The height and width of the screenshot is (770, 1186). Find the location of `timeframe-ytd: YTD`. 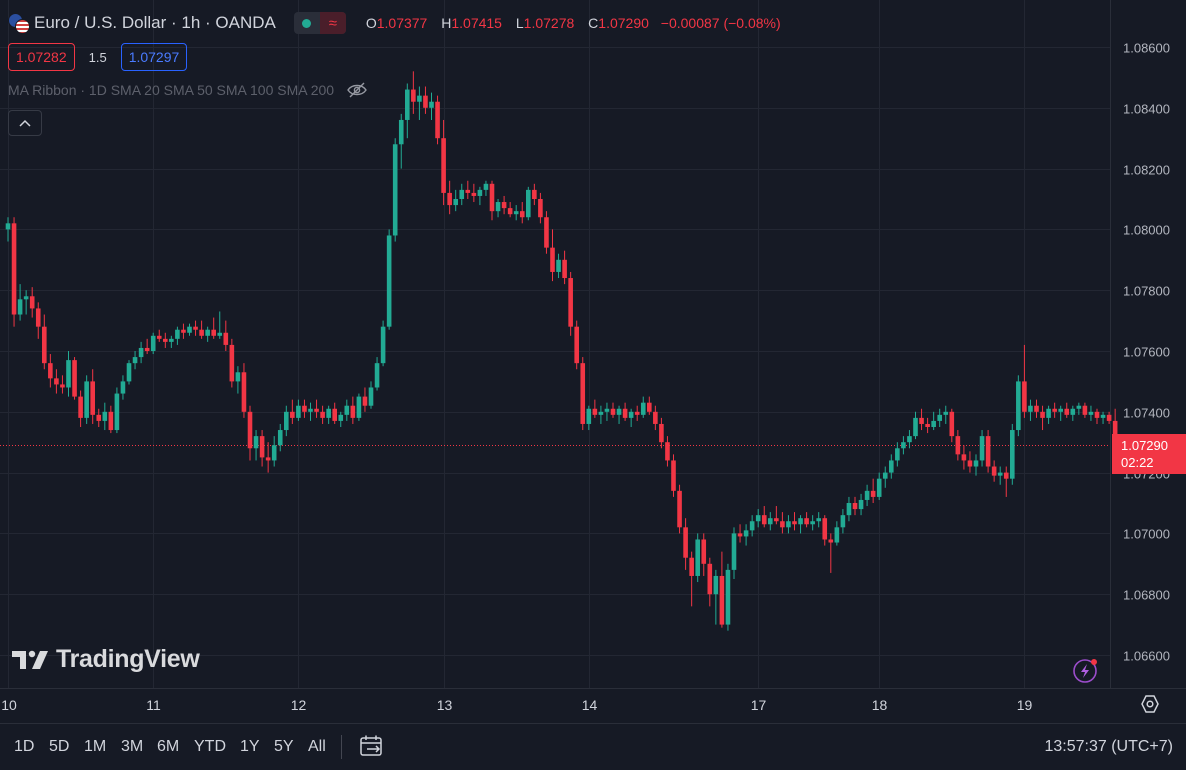

timeframe-ytd: YTD is located at coordinates (210, 746).